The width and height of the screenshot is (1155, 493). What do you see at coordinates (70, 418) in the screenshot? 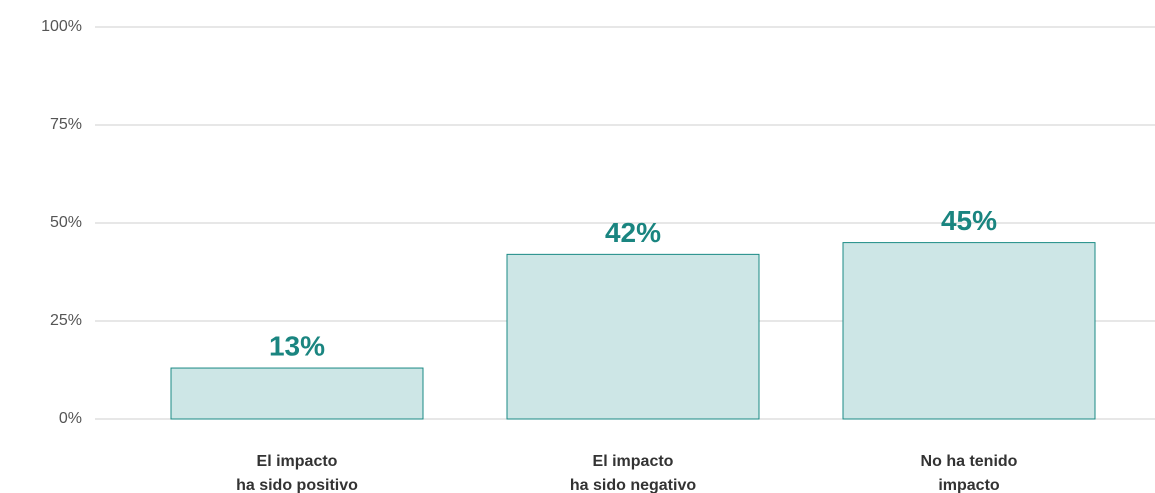
I see `y-tick-label: 0%` at bounding box center [70, 418].